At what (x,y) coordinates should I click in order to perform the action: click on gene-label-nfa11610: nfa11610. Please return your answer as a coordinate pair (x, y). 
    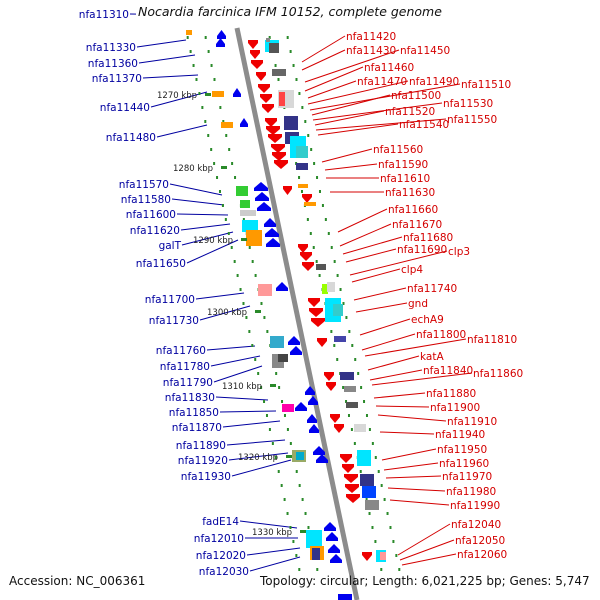
    Looking at the image, I should click on (405, 179).